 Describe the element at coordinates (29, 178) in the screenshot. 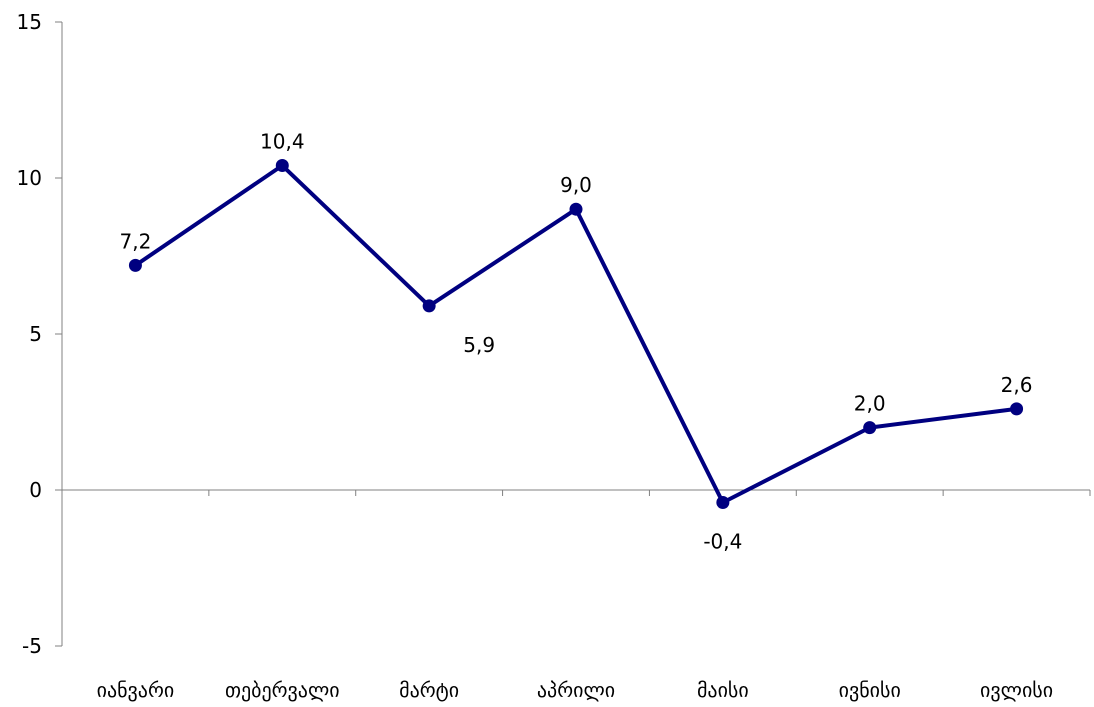

I see `y-tick-label: 10` at that location.